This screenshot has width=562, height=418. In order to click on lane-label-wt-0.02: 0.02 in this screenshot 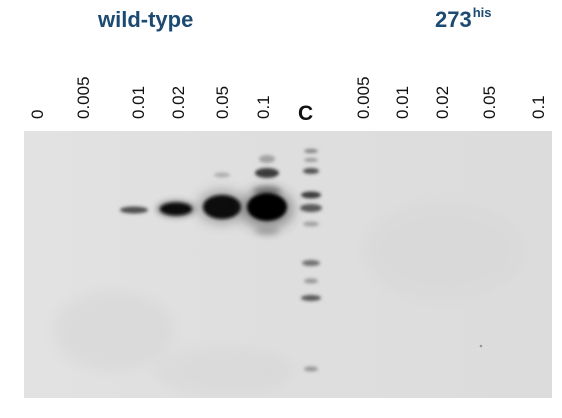, I will do `click(178, 102)`.